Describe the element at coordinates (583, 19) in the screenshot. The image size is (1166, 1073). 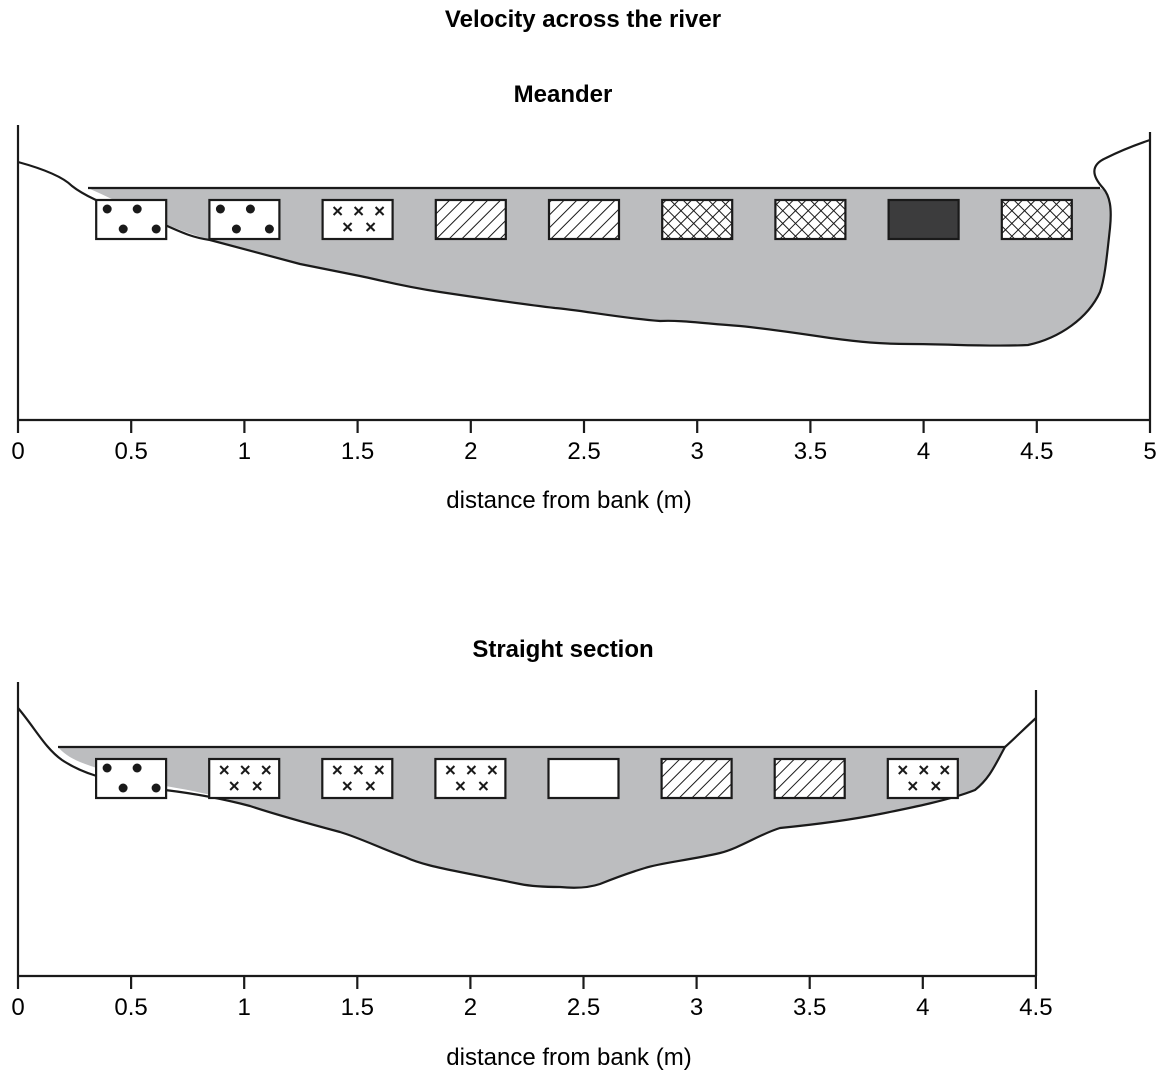
I see `page-title: Velocity across the river` at that location.